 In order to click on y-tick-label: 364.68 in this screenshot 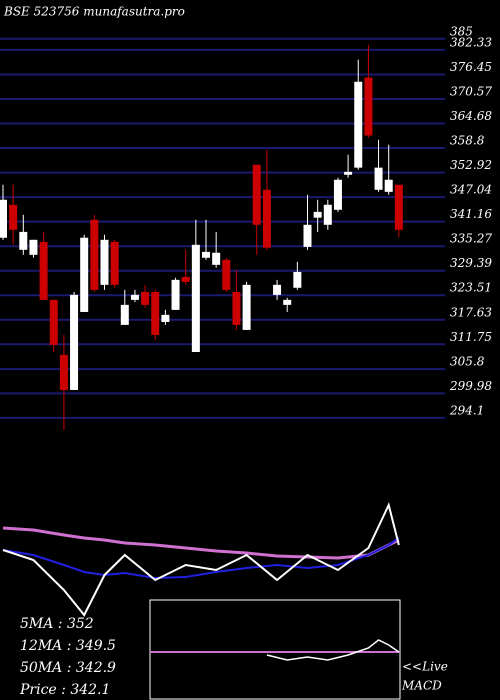, I will do `click(471, 116)`.